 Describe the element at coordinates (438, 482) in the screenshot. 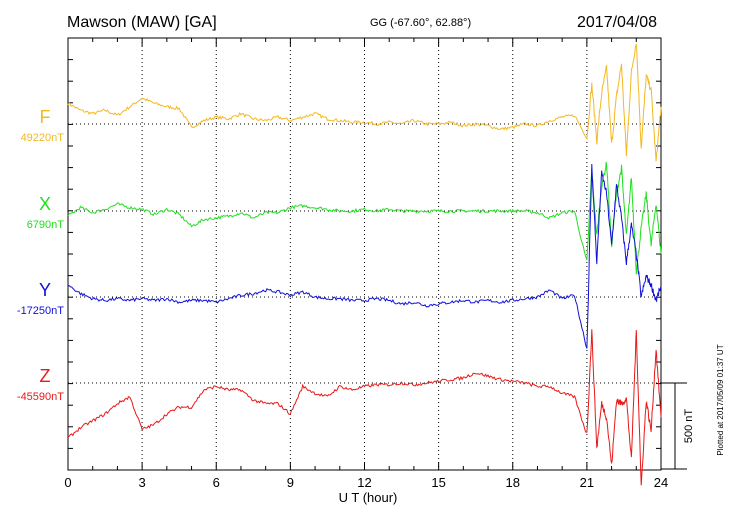

I see `x-tick-label: 15` at that location.